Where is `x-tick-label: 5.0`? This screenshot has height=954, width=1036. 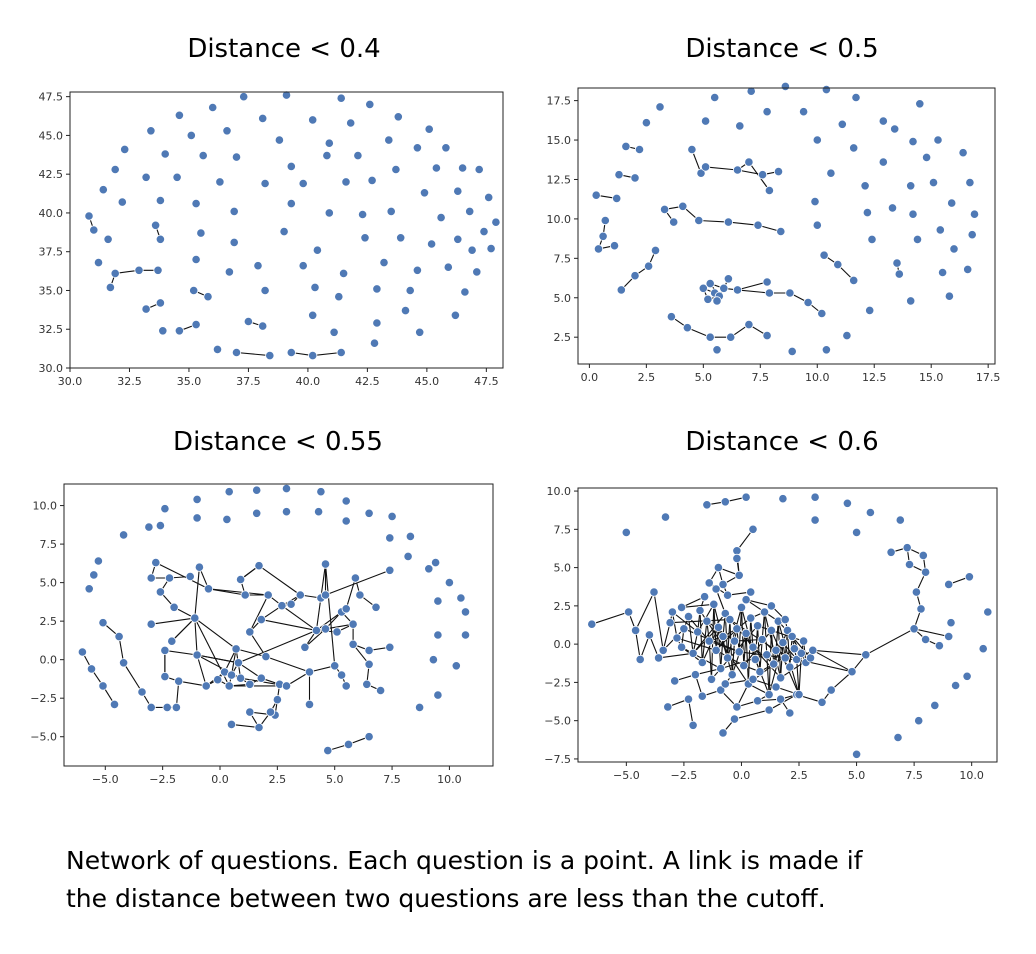
x-tick-label: 5.0 is located at coordinates (335, 779).